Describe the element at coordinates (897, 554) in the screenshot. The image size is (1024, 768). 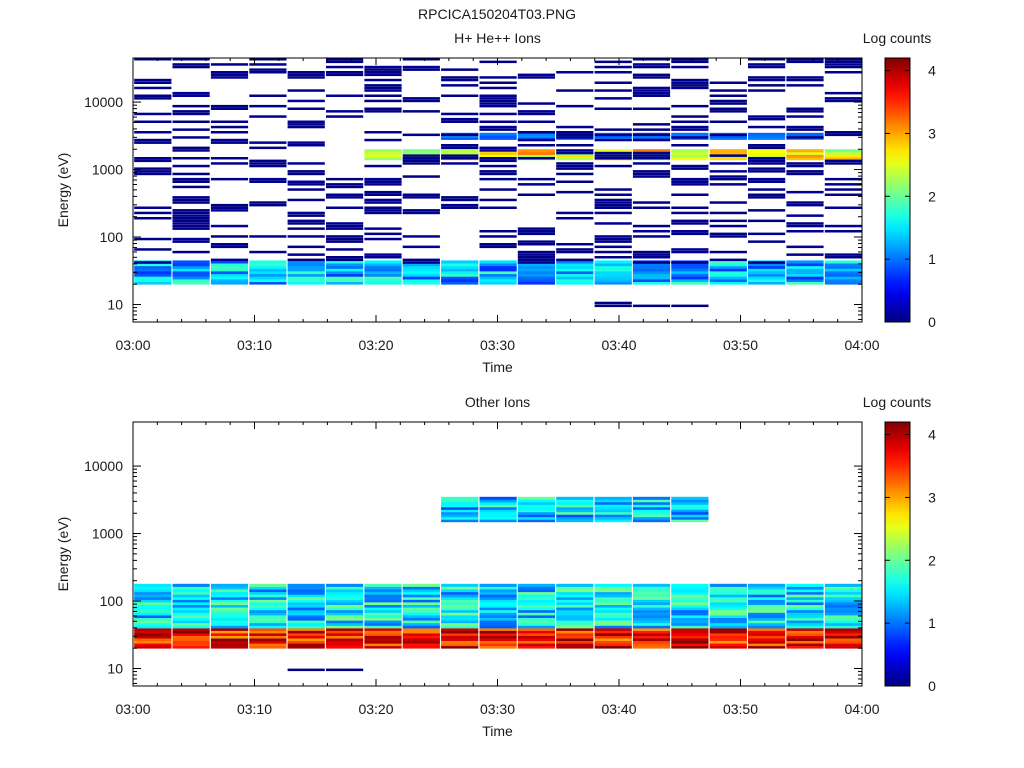
I see `colorbar` at that location.